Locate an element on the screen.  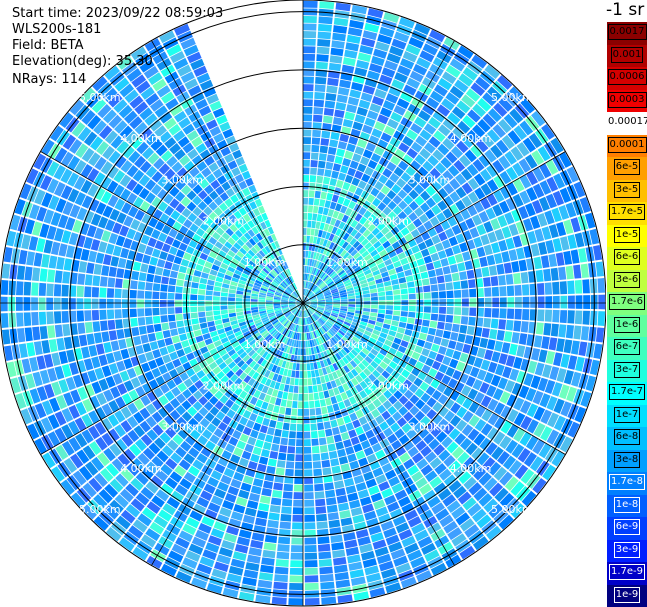
colorbar-cell: 6e-7 is located at coordinates (627, 348).